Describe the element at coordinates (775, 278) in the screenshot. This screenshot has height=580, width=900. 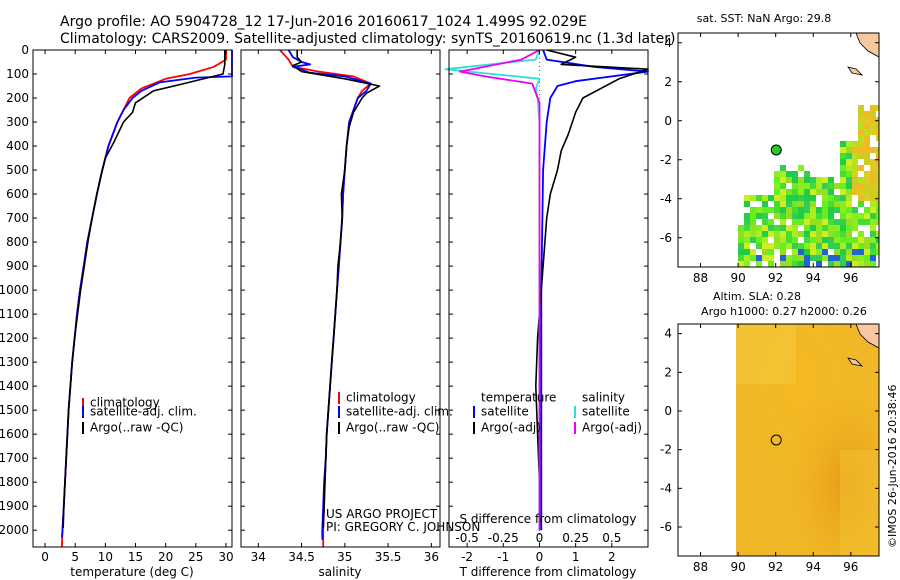
I see `map-x-tick-label: 92` at that location.